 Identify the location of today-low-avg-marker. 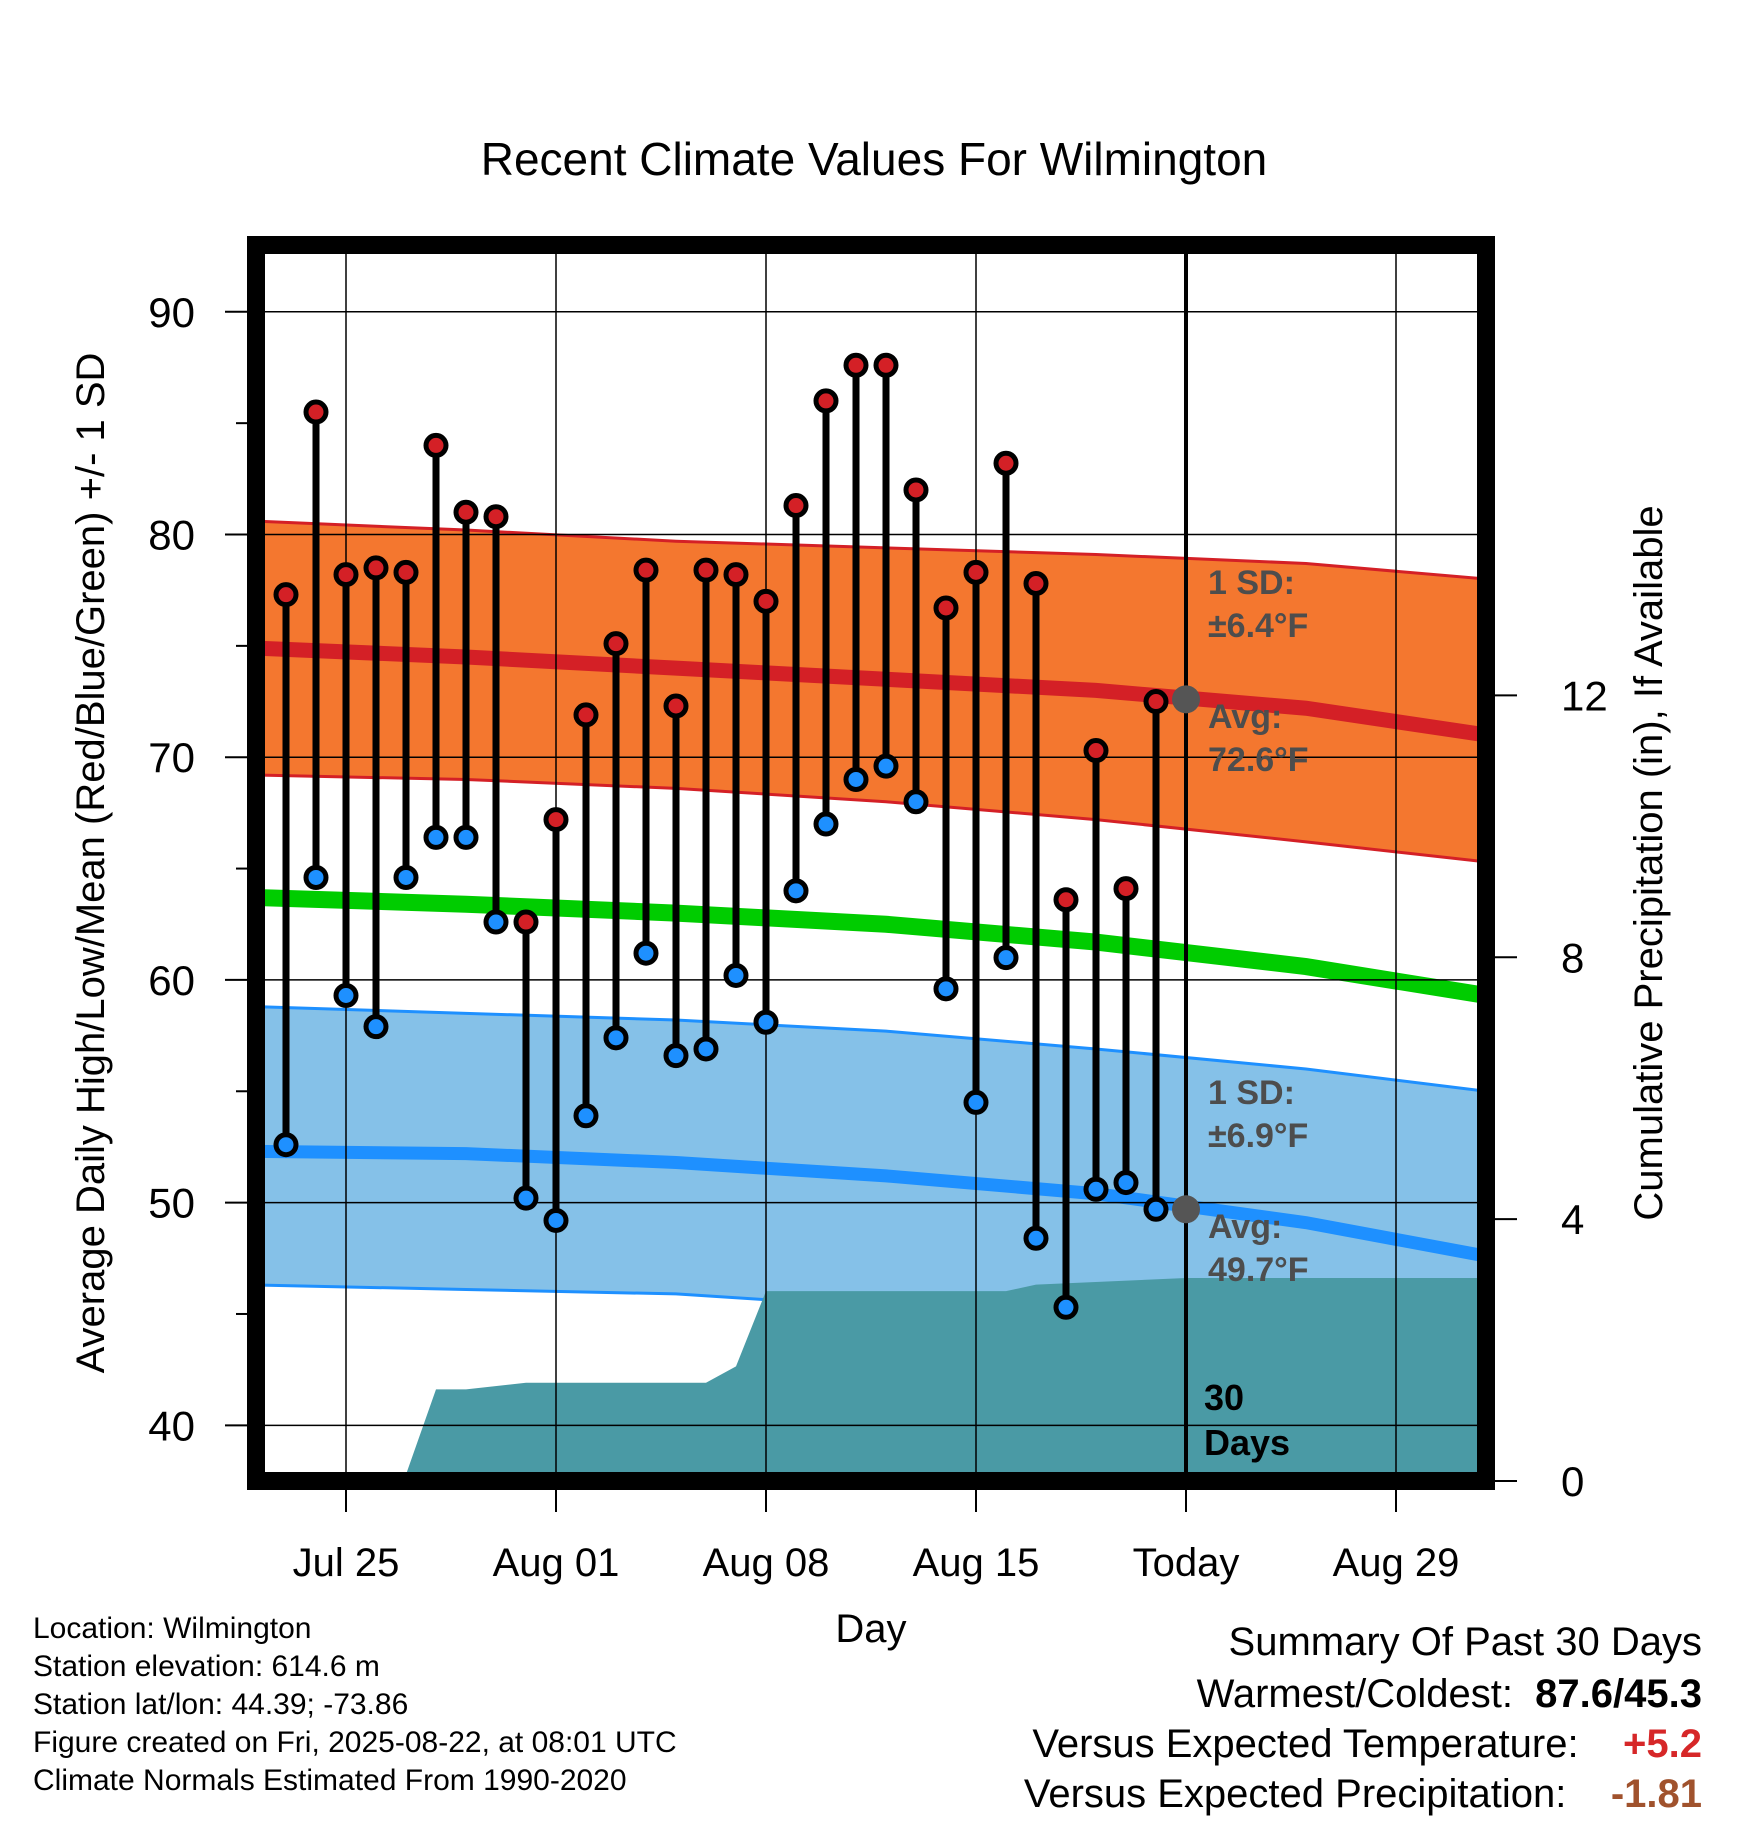
(1186, 1209).